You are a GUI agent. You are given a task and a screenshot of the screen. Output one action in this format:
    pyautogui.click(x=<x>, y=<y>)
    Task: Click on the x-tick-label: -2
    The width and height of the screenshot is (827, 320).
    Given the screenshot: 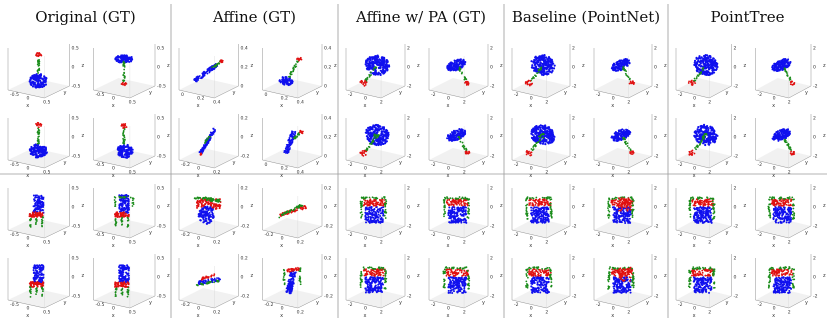 What is the action you would take?
    pyautogui.click(x=350, y=165)
    